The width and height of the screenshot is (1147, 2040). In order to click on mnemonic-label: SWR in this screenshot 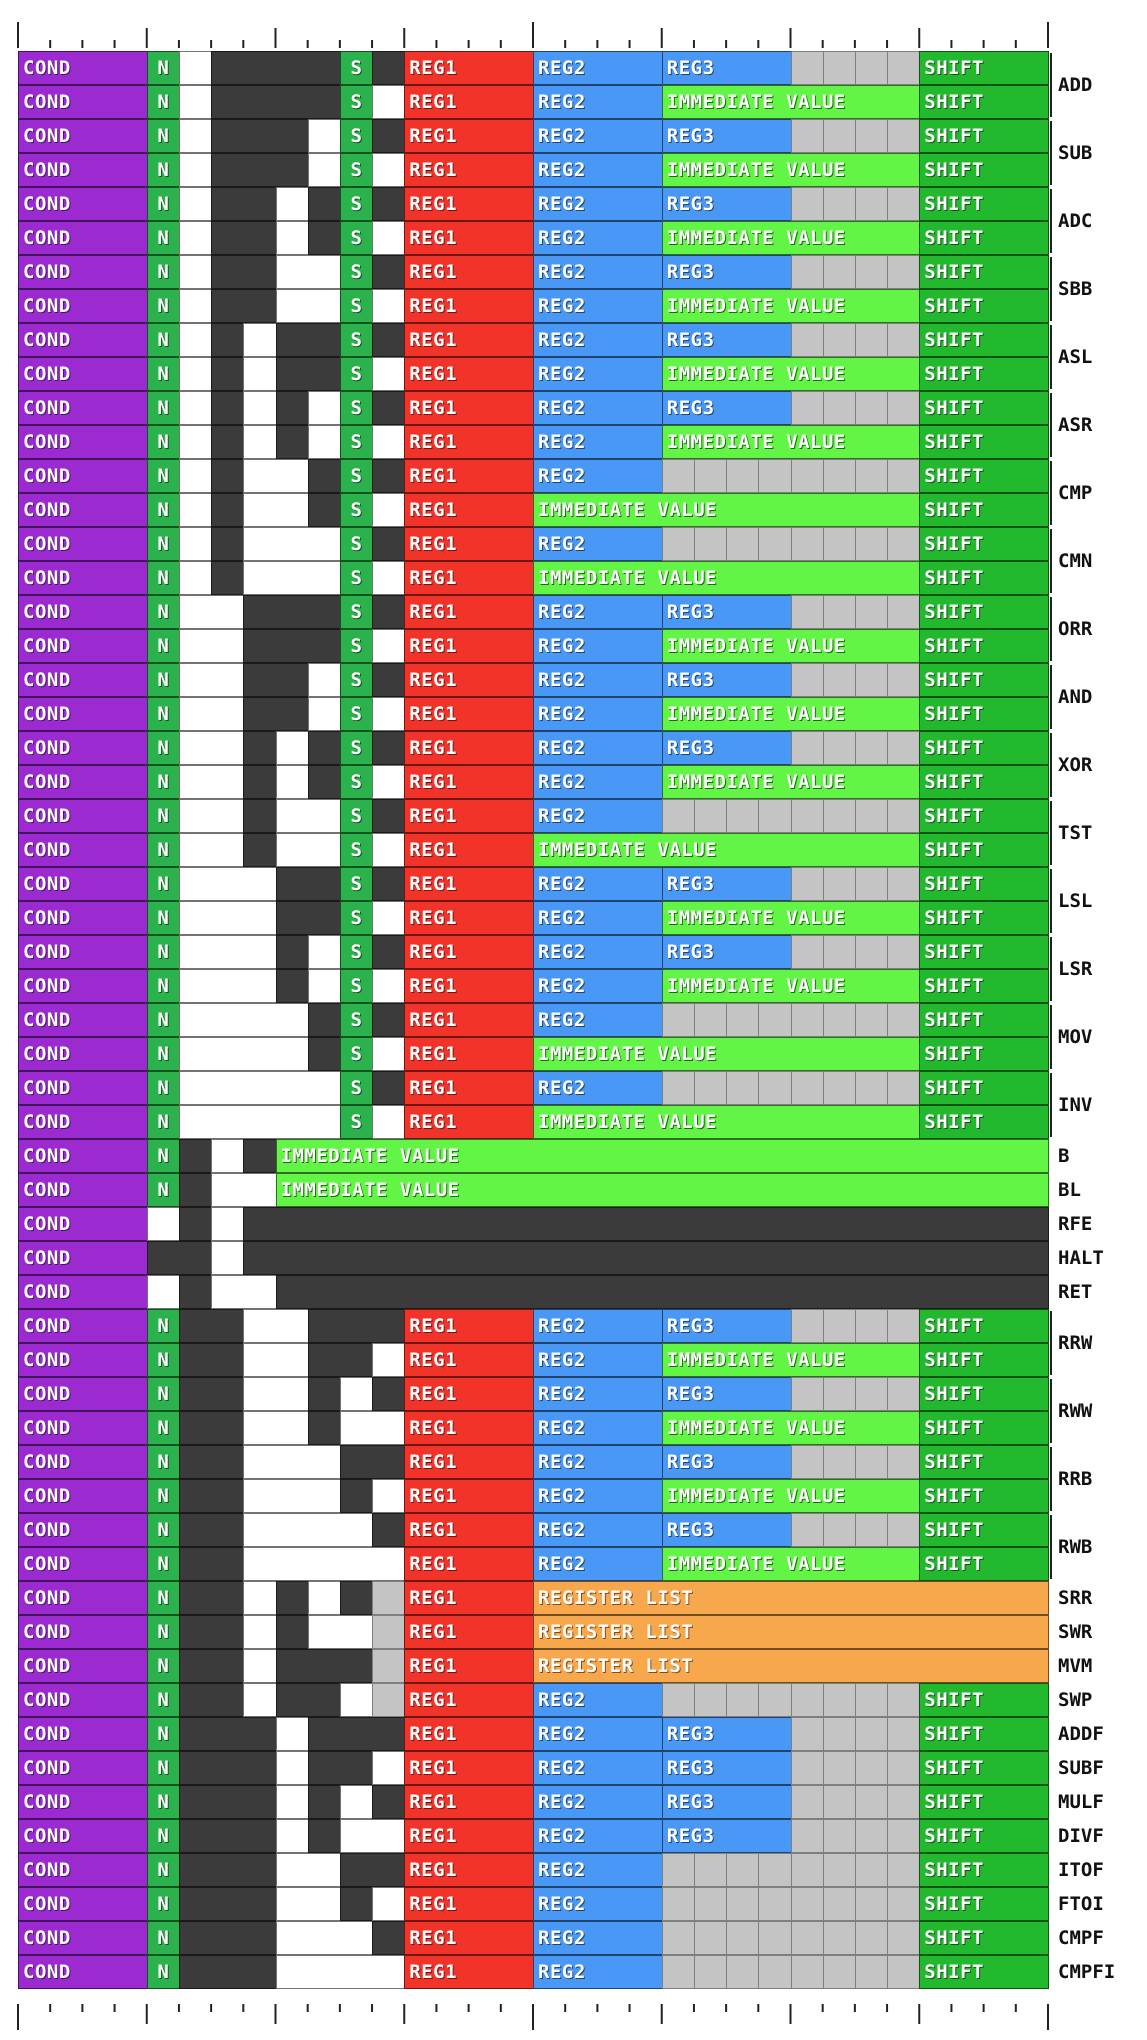, I will do `click(1075, 1632)`.